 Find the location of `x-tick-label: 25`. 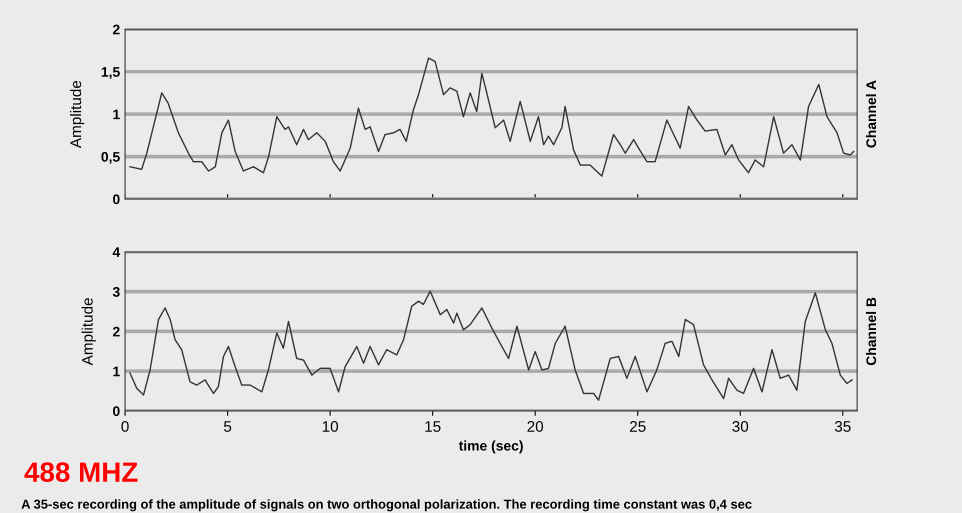

x-tick-label: 25 is located at coordinates (638, 426).